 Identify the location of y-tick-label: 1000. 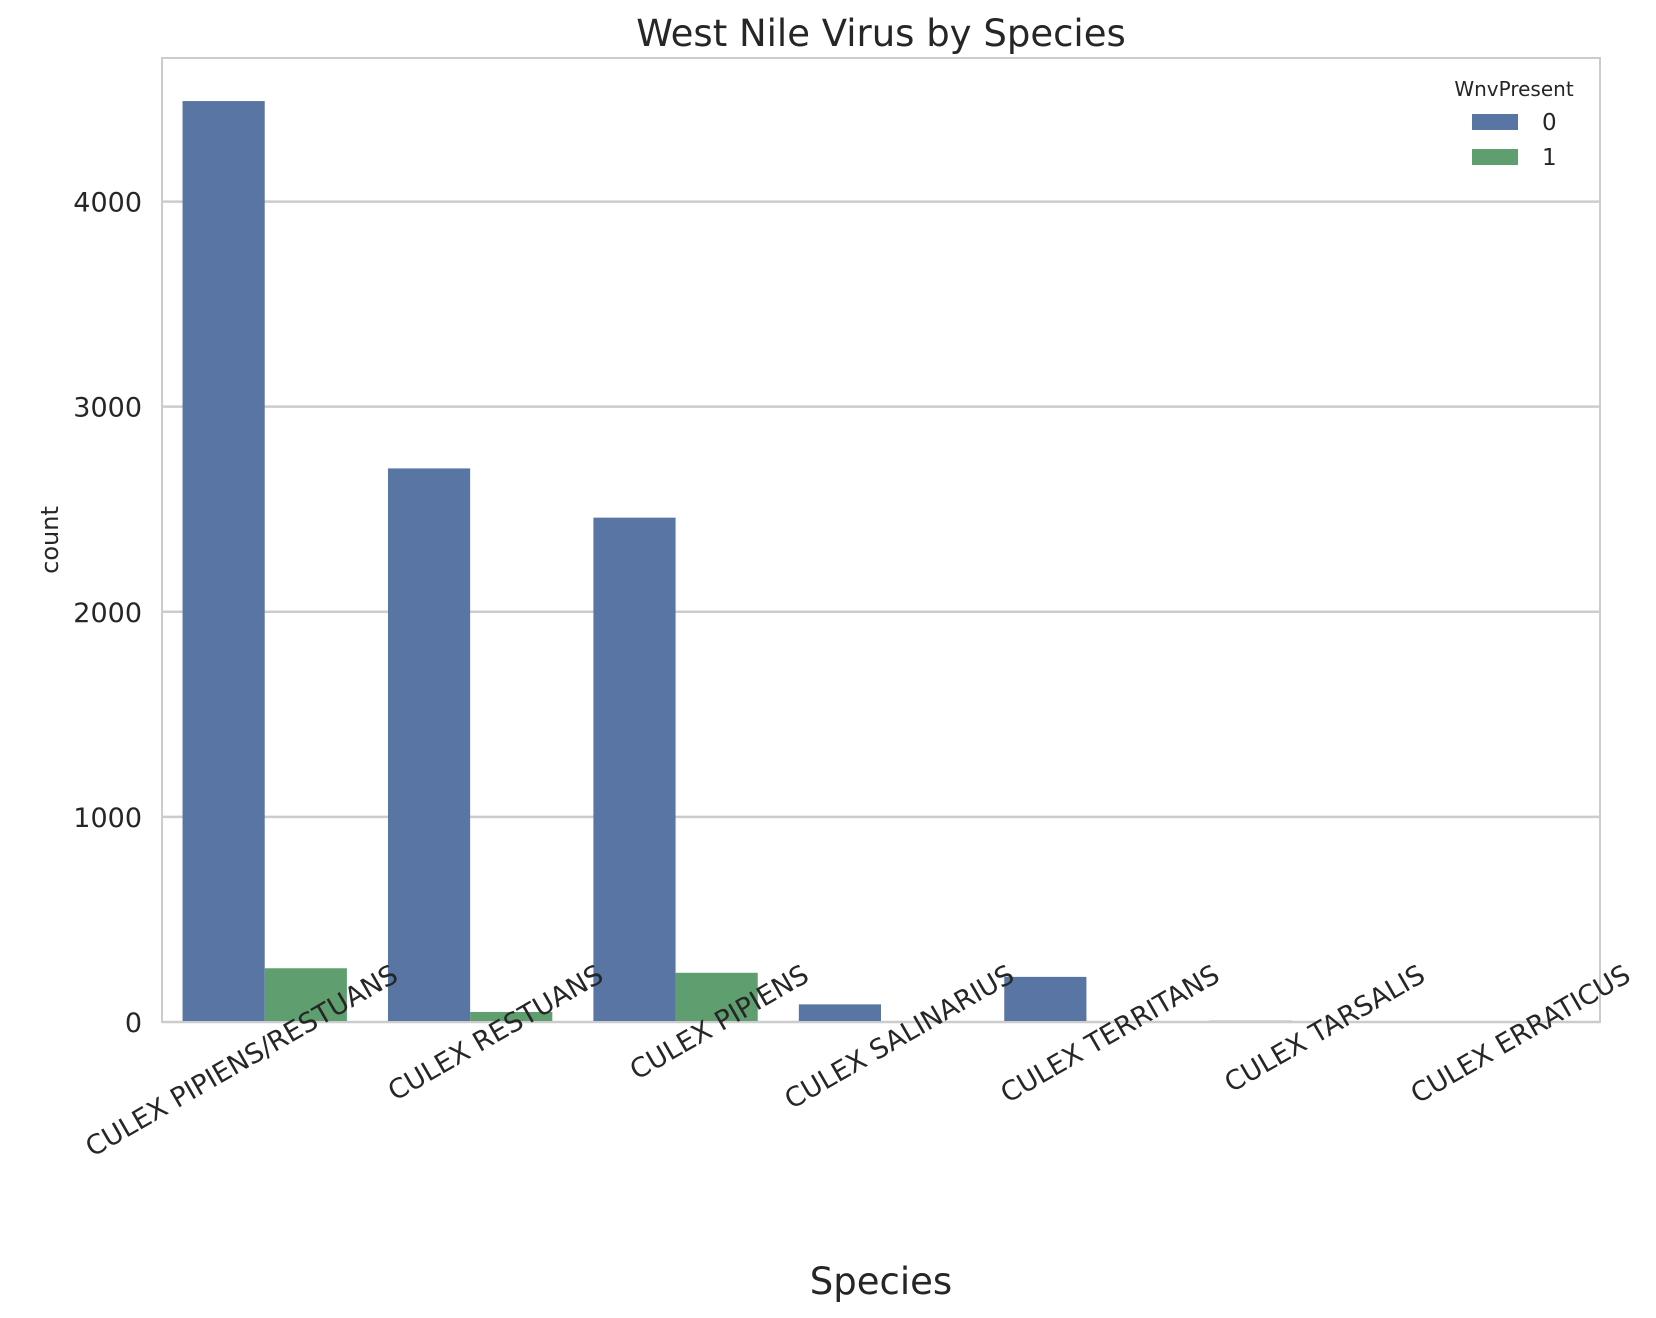
(107, 818).